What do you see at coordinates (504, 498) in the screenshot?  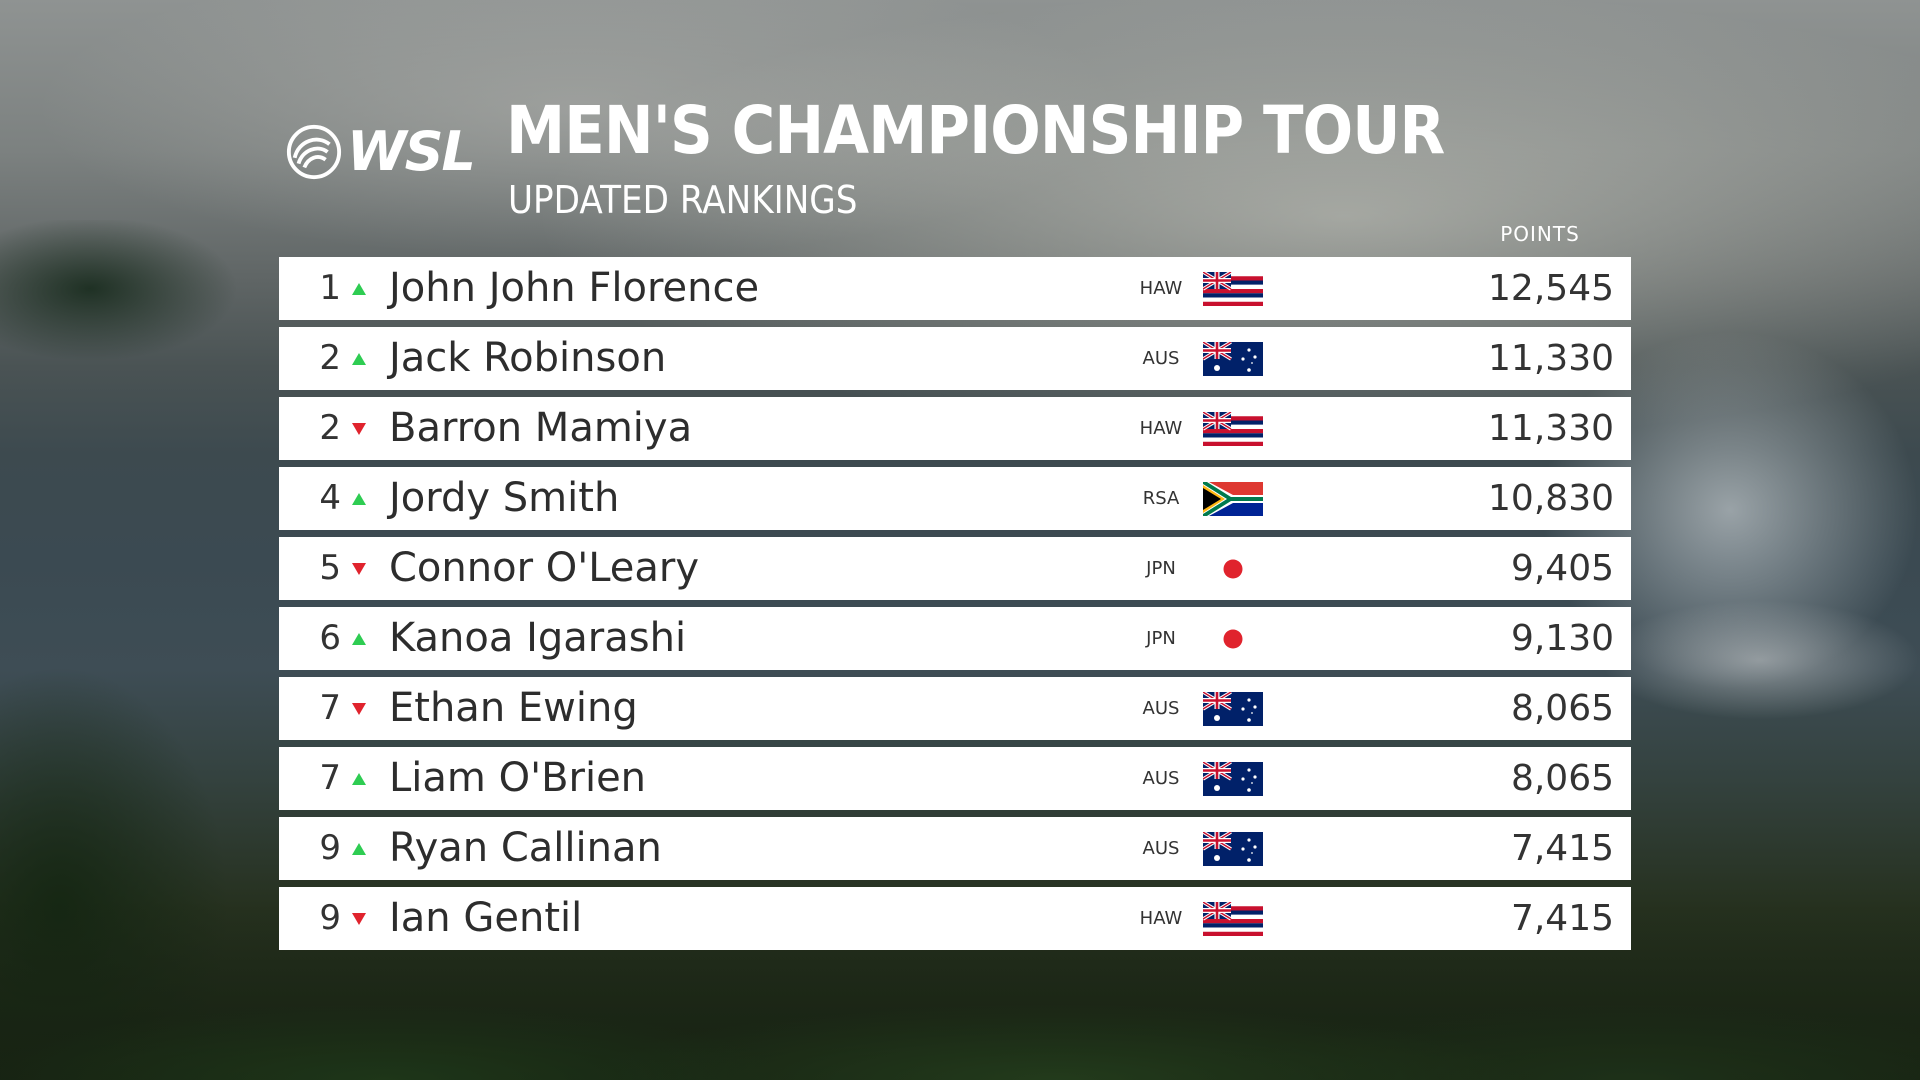 I see `surfer-name: Jordy Smith` at bounding box center [504, 498].